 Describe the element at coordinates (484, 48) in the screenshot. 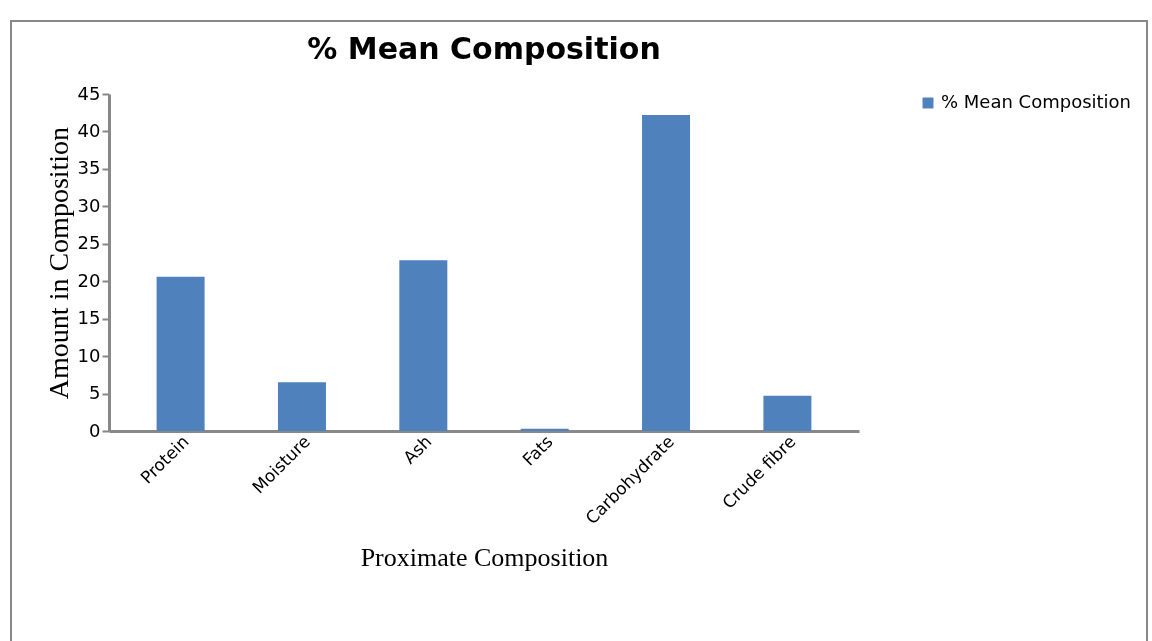

I see `chart-title: % Mean Composition` at that location.